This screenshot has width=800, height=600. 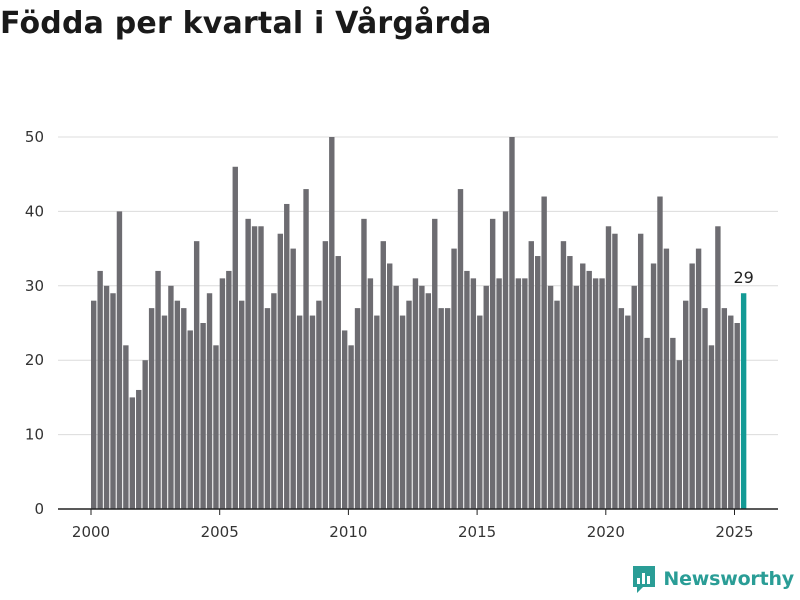 What do you see at coordinates (246, 23) in the screenshot?
I see `chart-title: Födda per kvartal i Vårgårda` at bounding box center [246, 23].